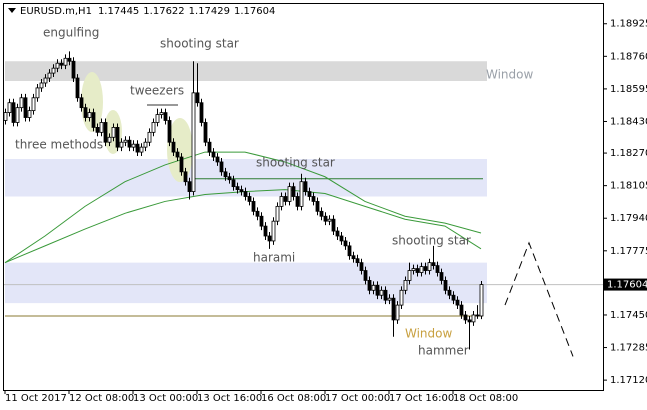 Image resolution: width=647 pixels, height=410 pixels. What do you see at coordinates (246, 71) in the screenshot?
I see `zone` at bounding box center [246, 71].